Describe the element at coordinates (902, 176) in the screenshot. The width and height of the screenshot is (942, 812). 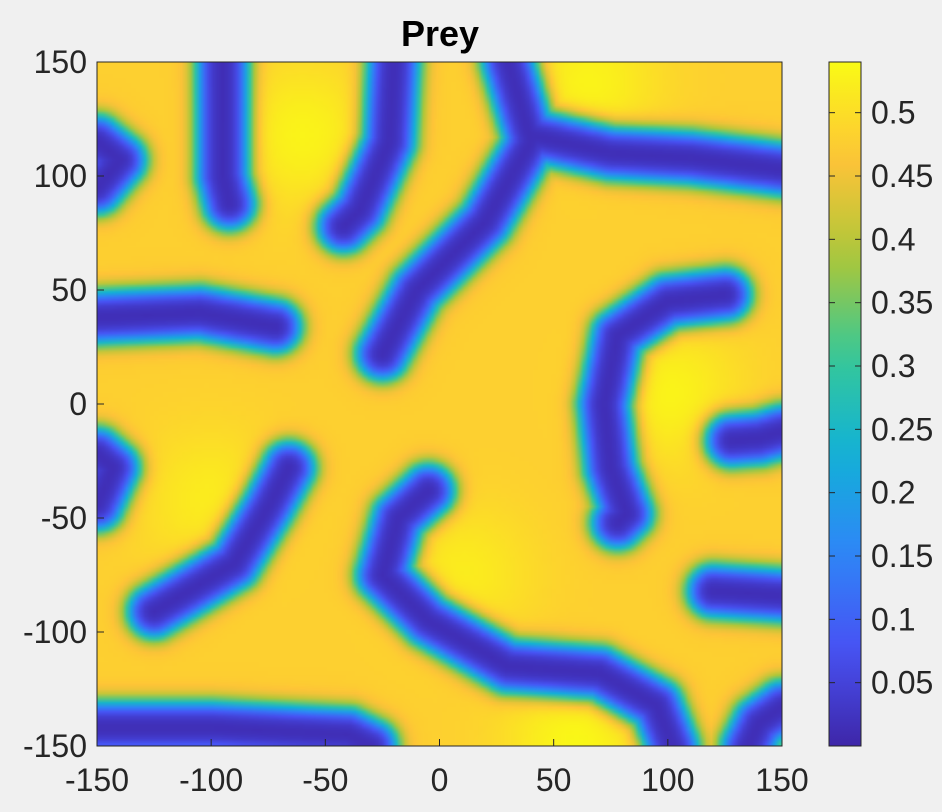
I see `colorbar-tick-label: 0.45` at that location.